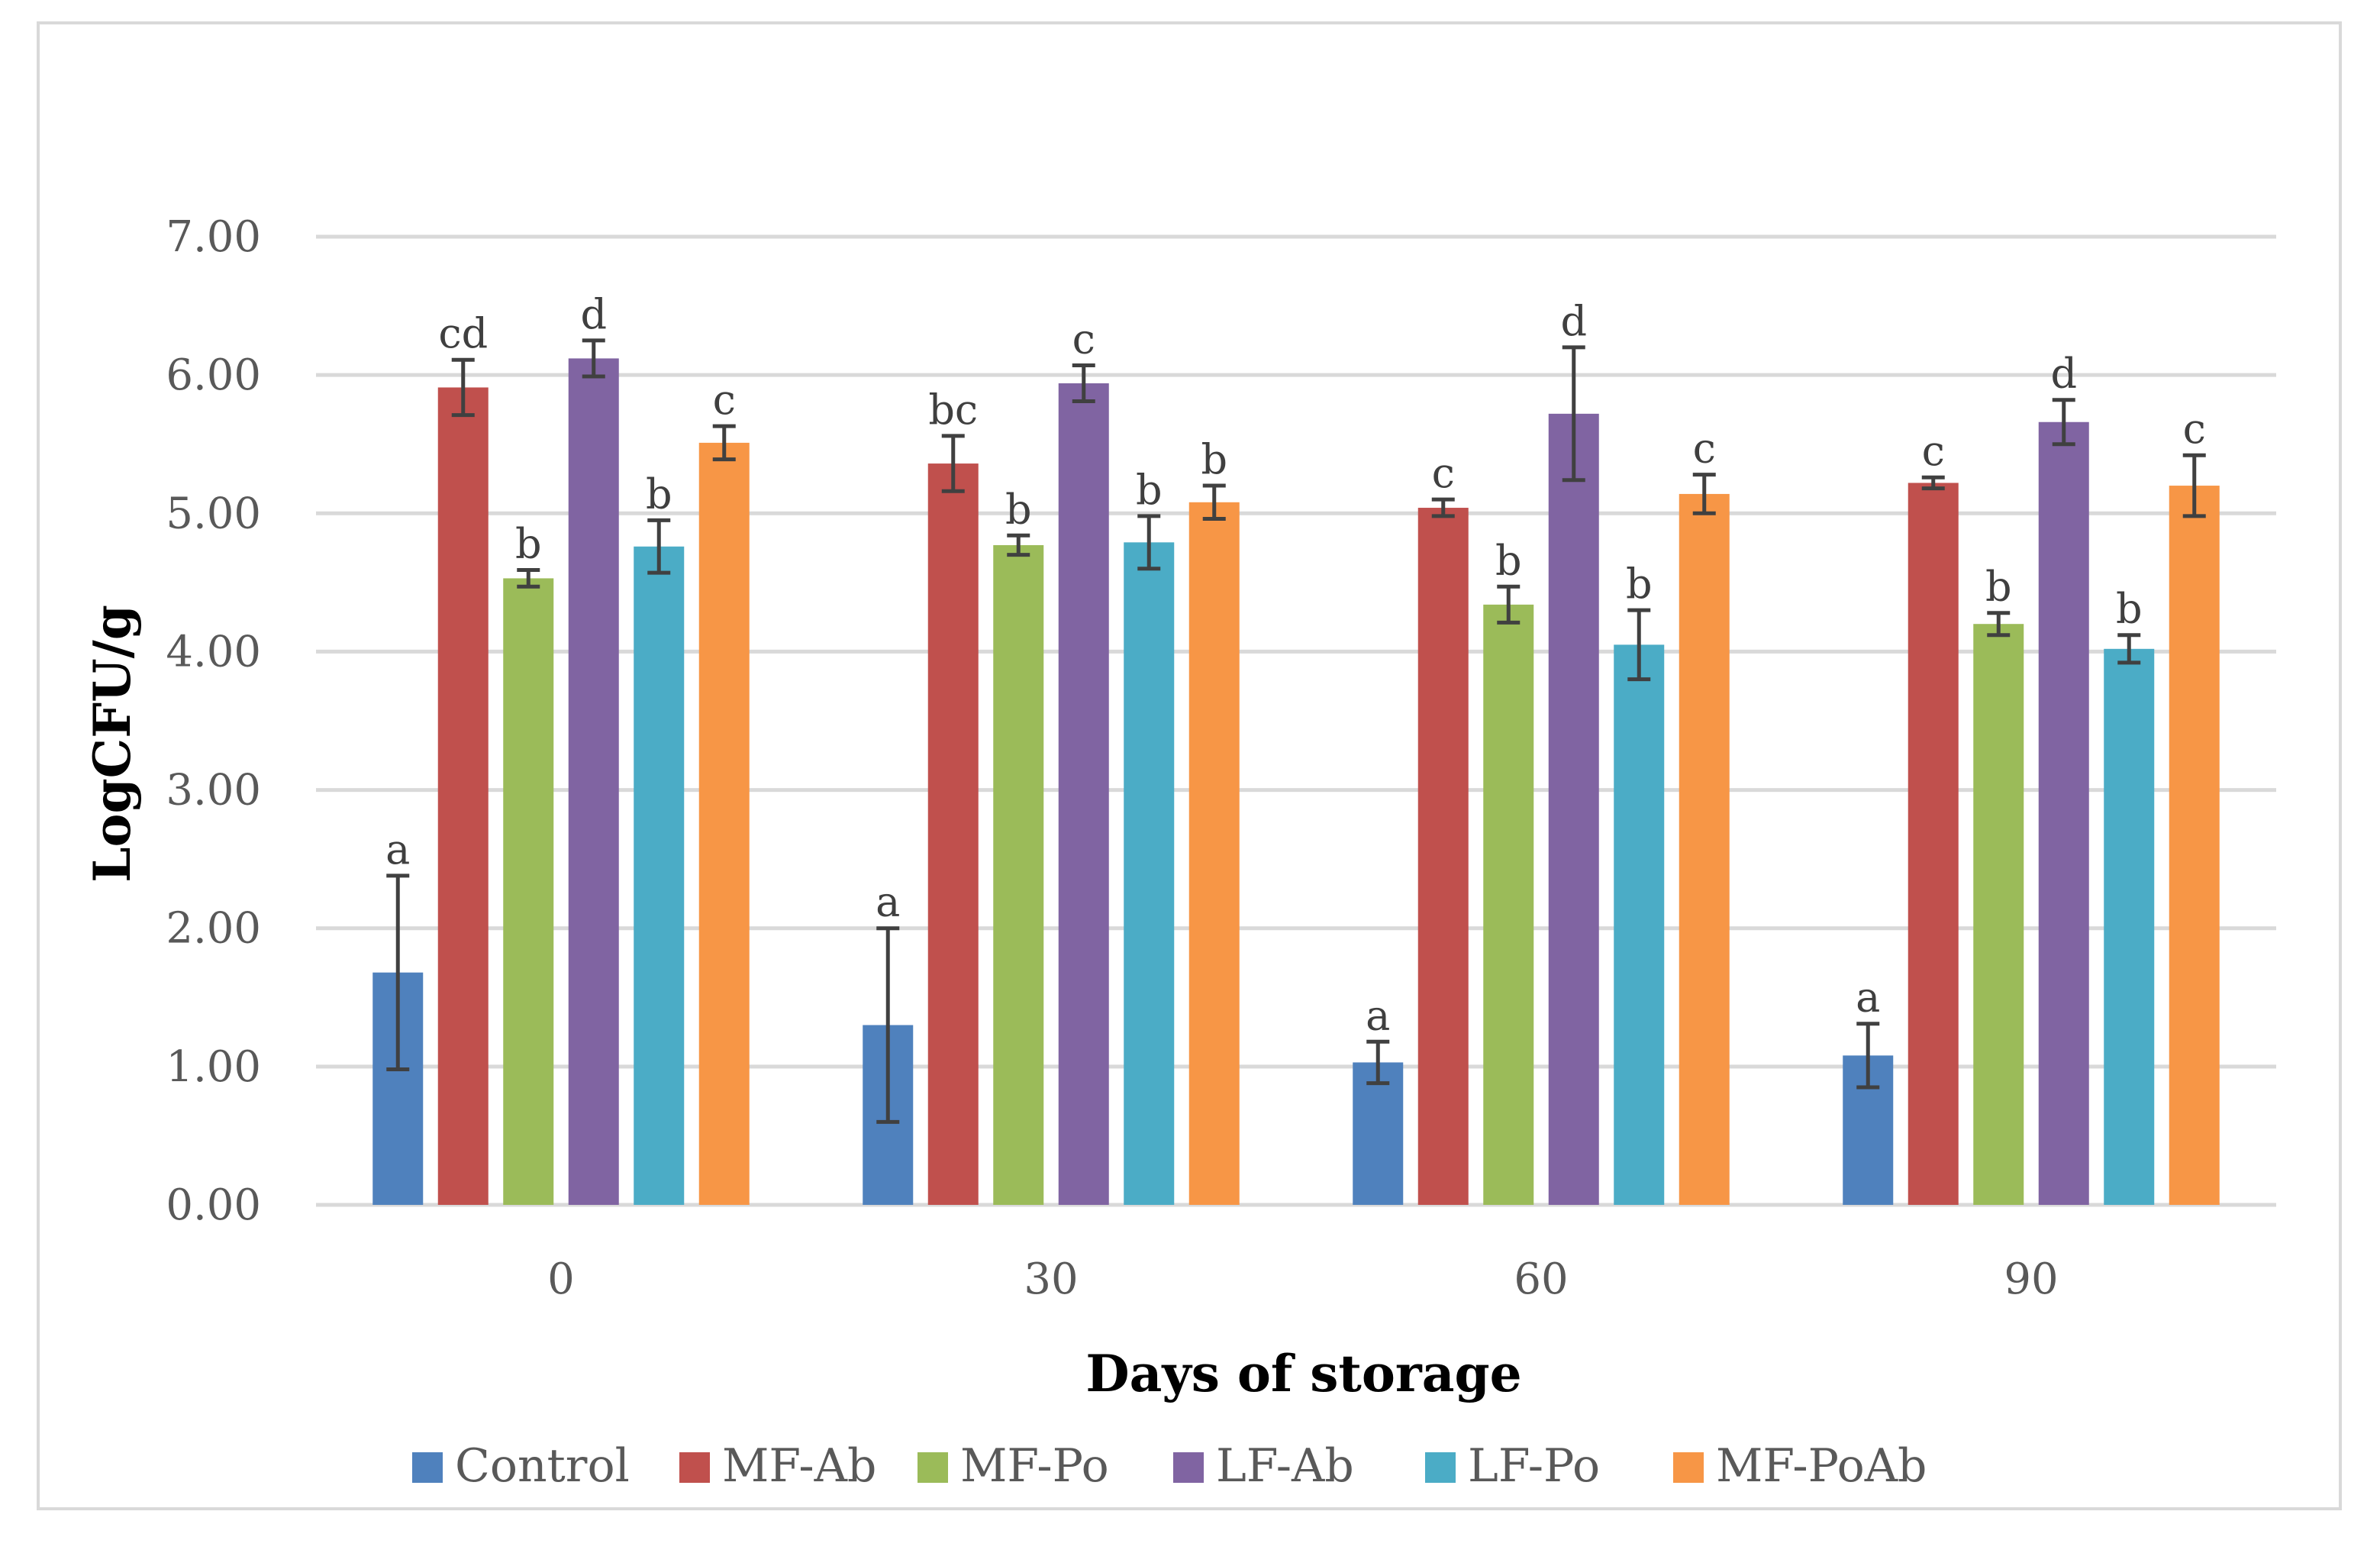 This screenshot has height=1550, width=2380. Describe the element at coordinates (694, 1467) in the screenshot. I see `legend-swatch-mf-ab` at that location.